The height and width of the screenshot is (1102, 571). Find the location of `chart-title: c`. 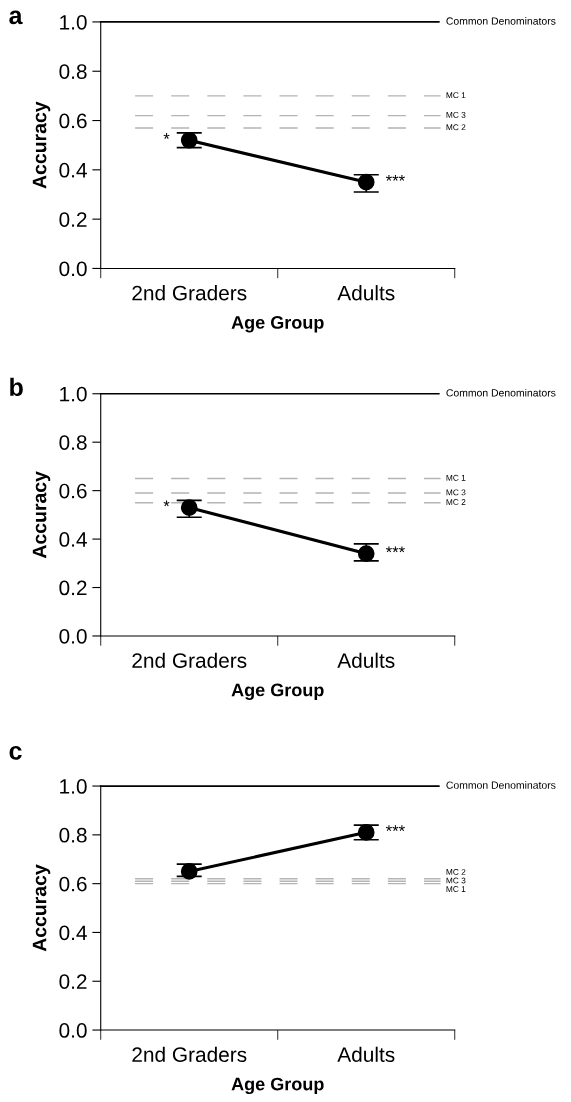

chart-title: c is located at coordinates (15, 753).